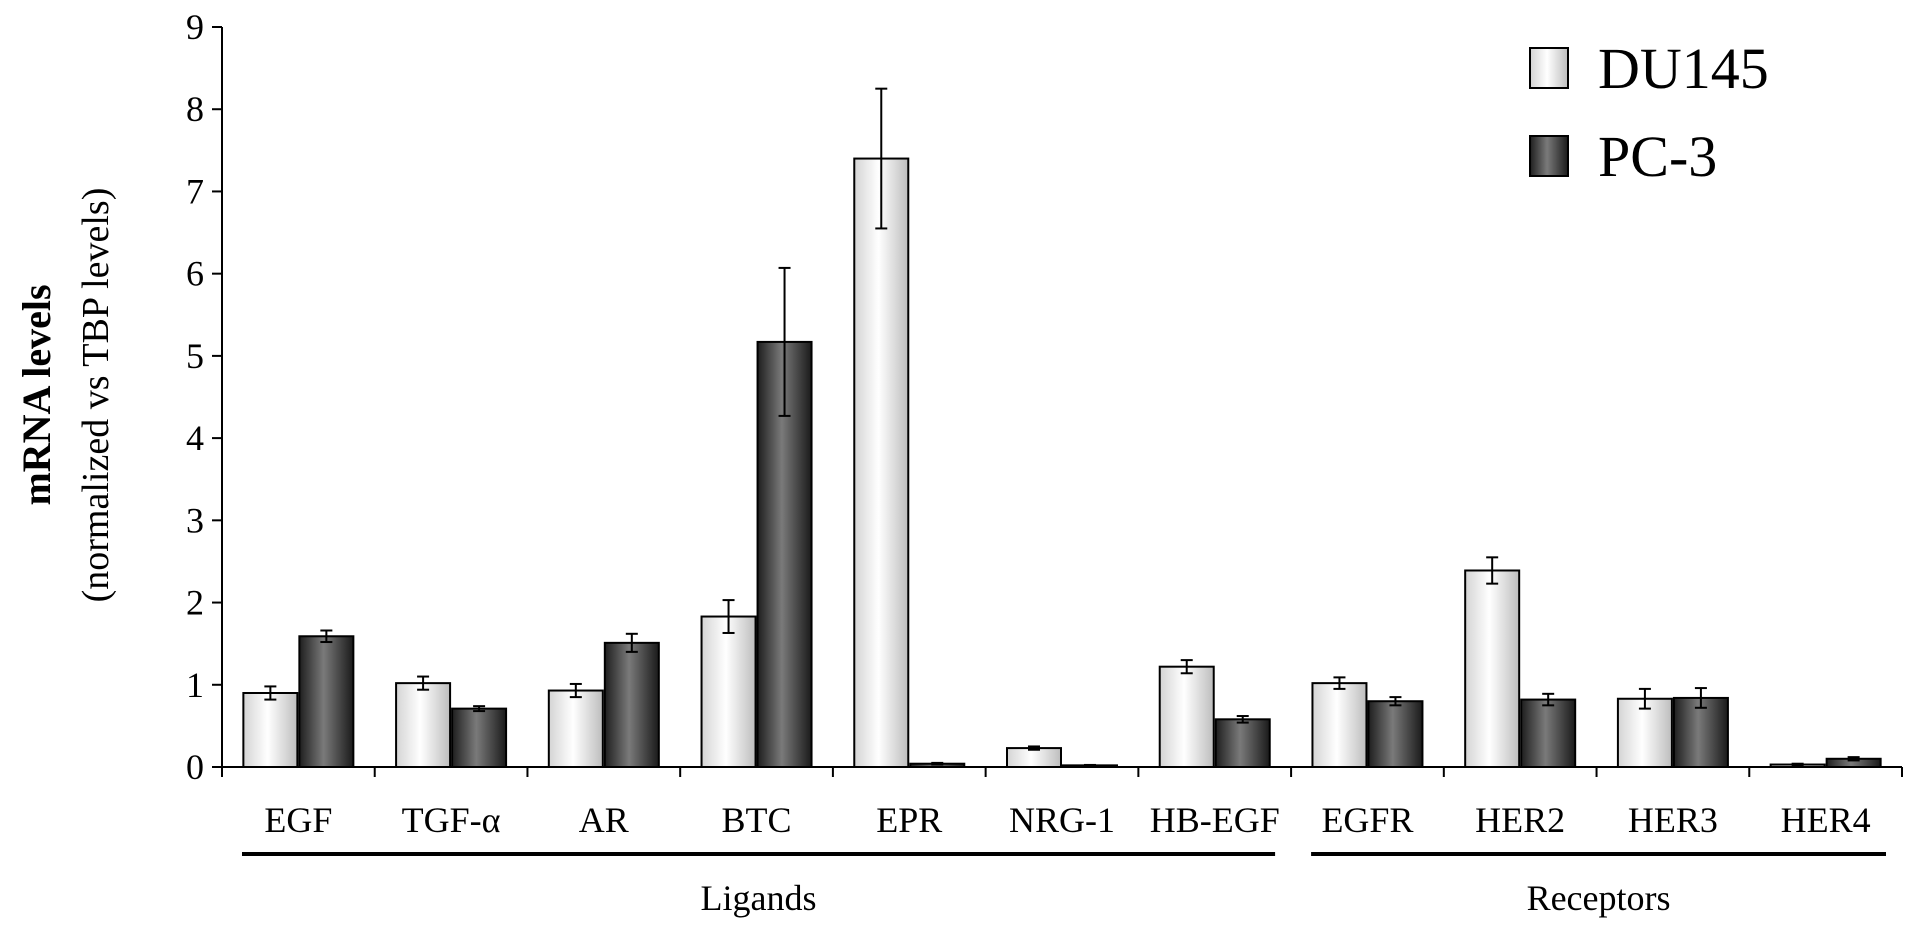 This screenshot has width=1913, height=934. I want to click on y-tick-label-7: 7, so click(195, 191).